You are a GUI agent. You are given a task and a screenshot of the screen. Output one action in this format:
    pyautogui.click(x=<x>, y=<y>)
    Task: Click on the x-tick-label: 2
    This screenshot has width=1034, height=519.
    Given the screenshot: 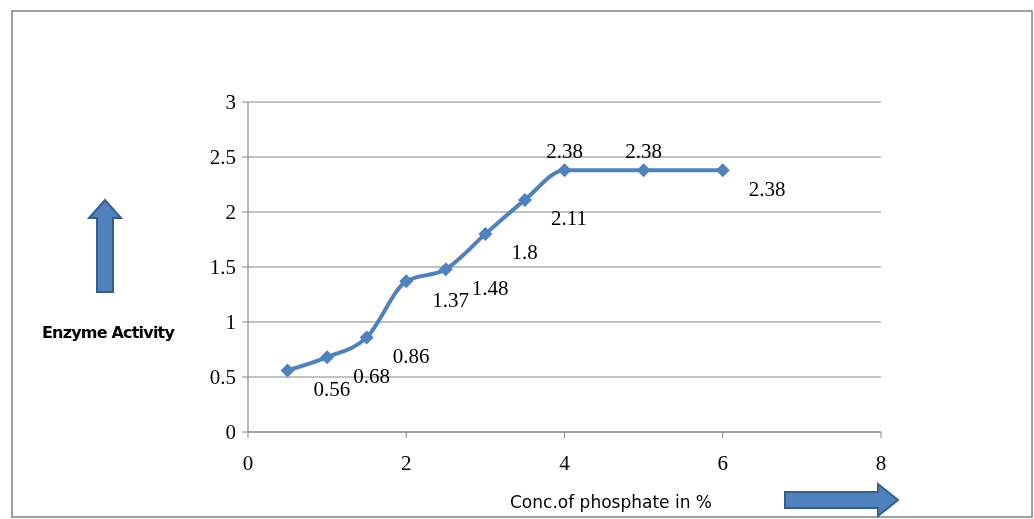 What is the action you would take?
    pyautogui.click(x=406, y=463)
    